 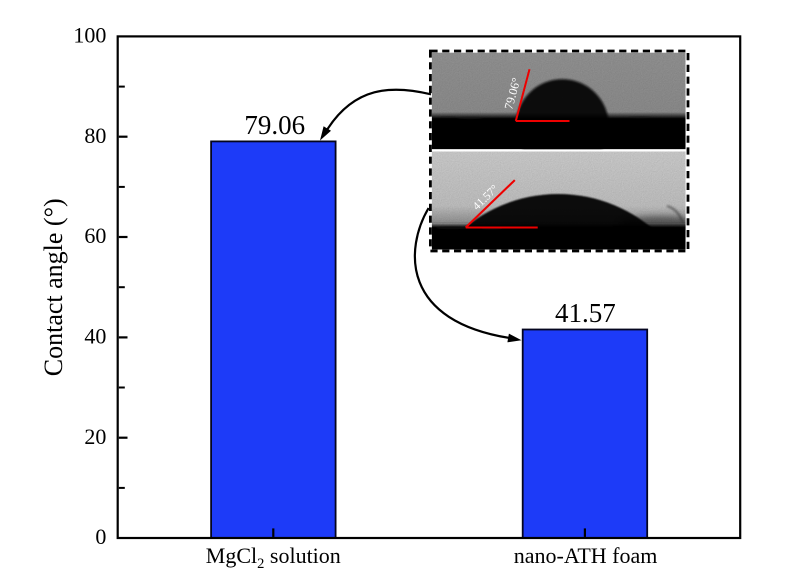 What do you see at coordinates (585, 313) in the screenshot?
I see `svg-text: 41.57` at bounding box center [585, 313].